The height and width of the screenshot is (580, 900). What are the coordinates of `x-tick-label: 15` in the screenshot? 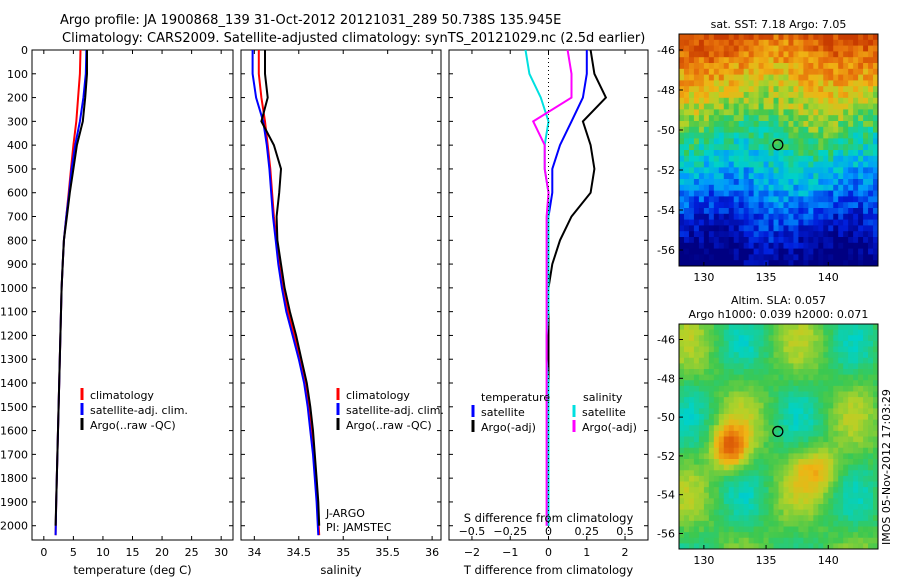 It's located at (133, 552).